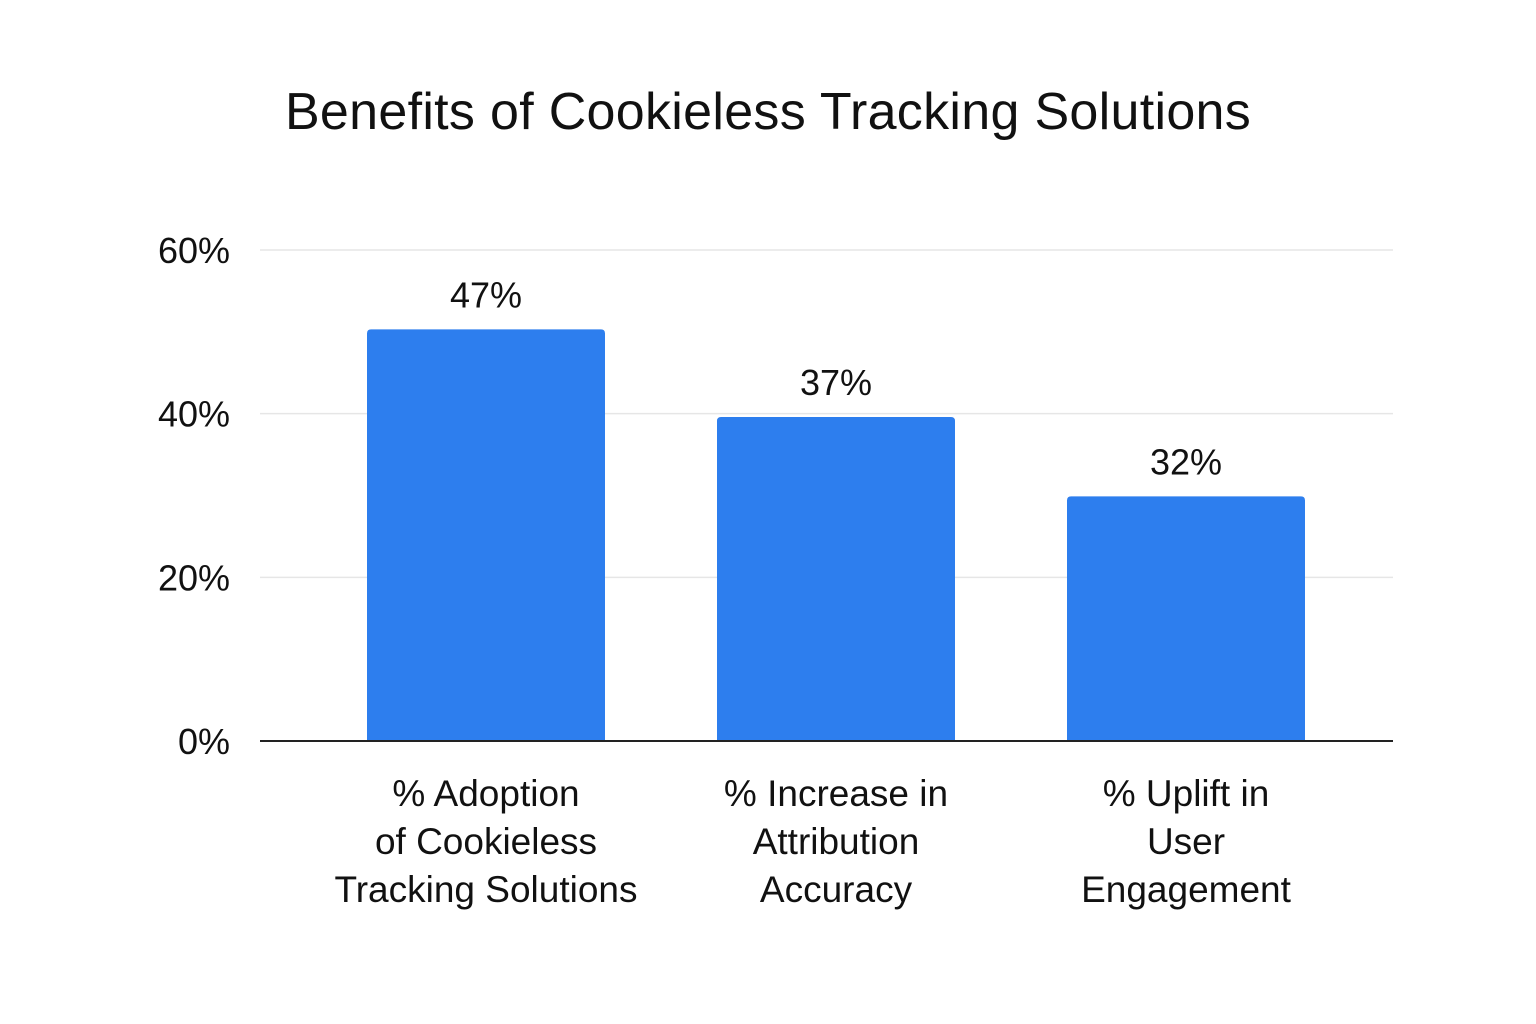 The height and width of the screenshot is (1024, 1536). Describe the element at coordinates (1186, 461) in the screenshot. I see `data-label-3: 32%` at that location.